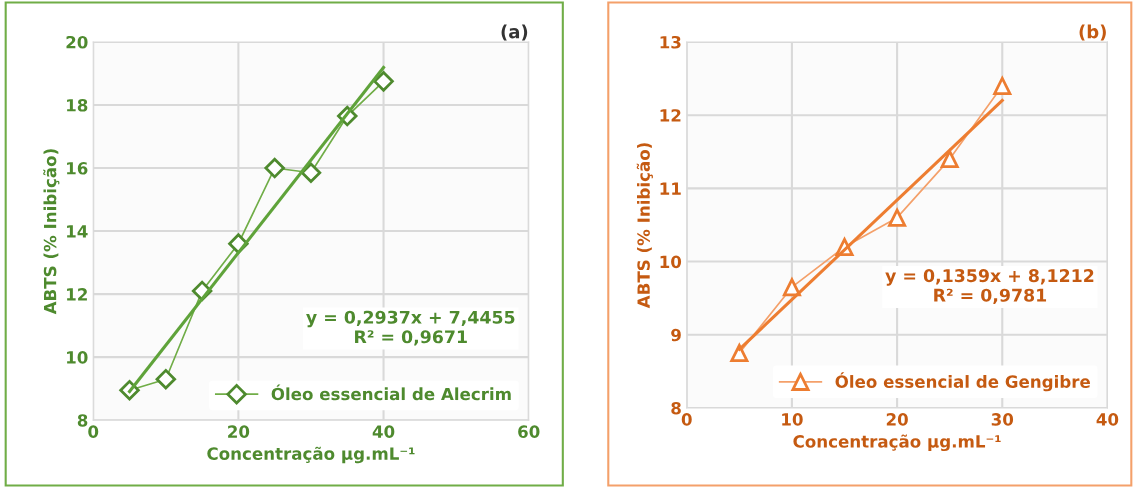 The image size is (1137, 488). I want to click on legend-label: Óleo essencial de Alecrim, so click(391, 392).